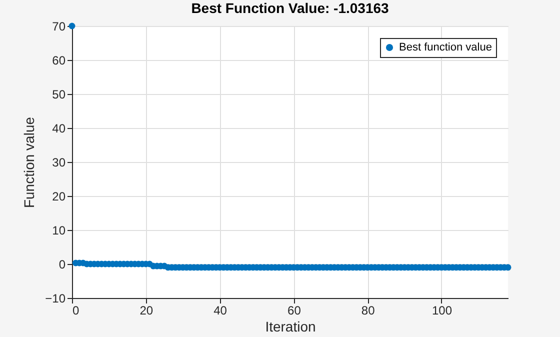 The height and width of the screenshot is (337, 560). I want to click on x-axis-title: Iteration, so click(290, 326).